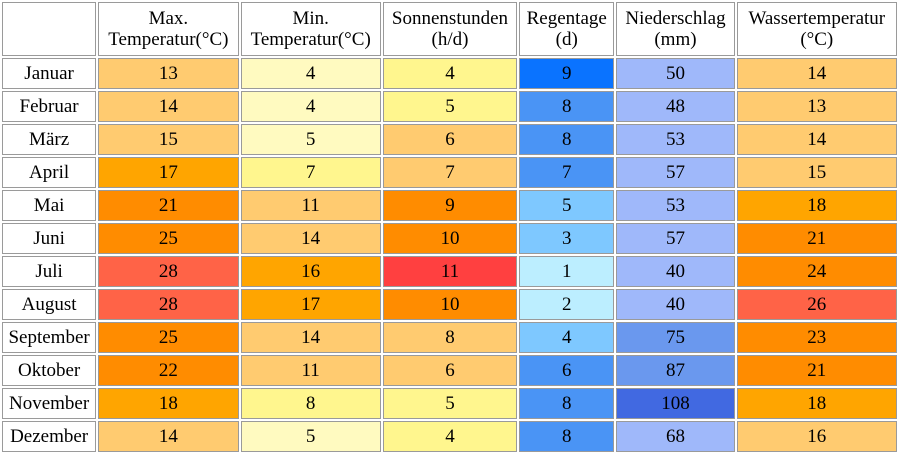 The width and height of the screenshot is (899, 454). I want to click on month-label: Mai, so click(49, 205).